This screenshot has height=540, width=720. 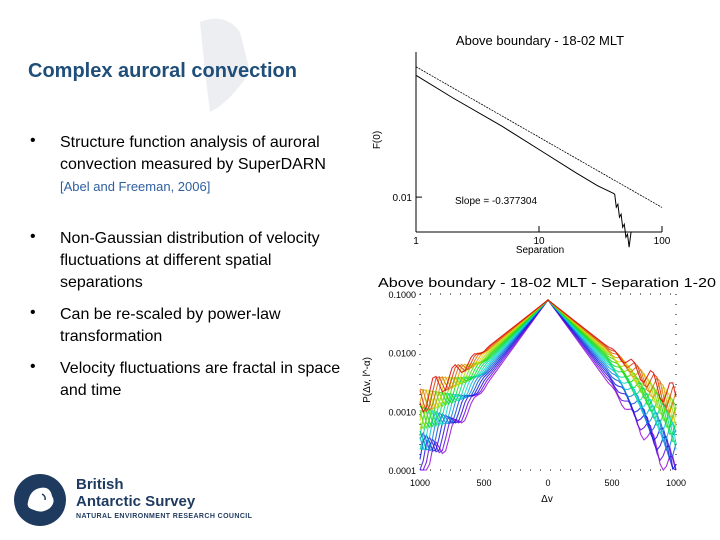 What do you see at coordinates (496, 201) in the screenshot?
I see `chart1-annotation: Slope = -0.377304` at bounding box center [496, 201].